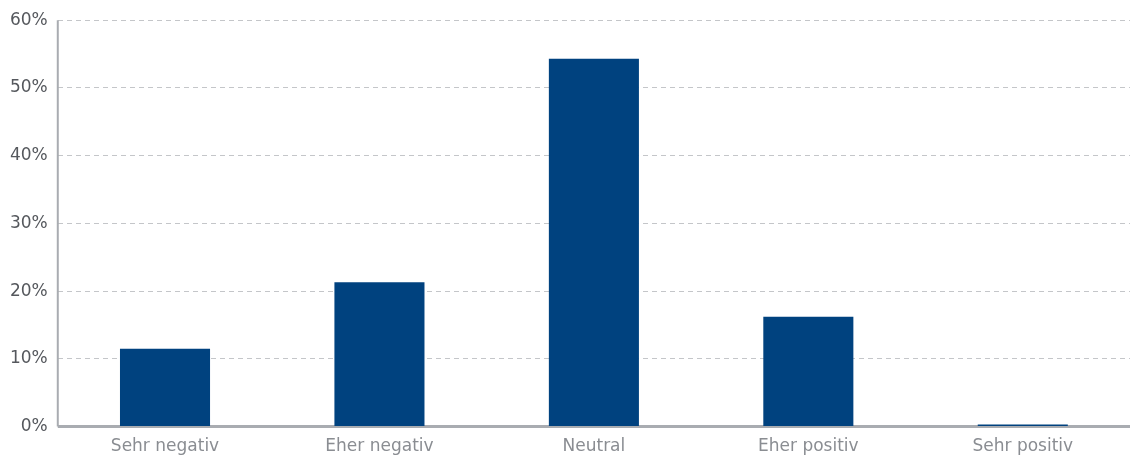  I want to click on x-tick-label: Sehr negativ, so click(165, 445).